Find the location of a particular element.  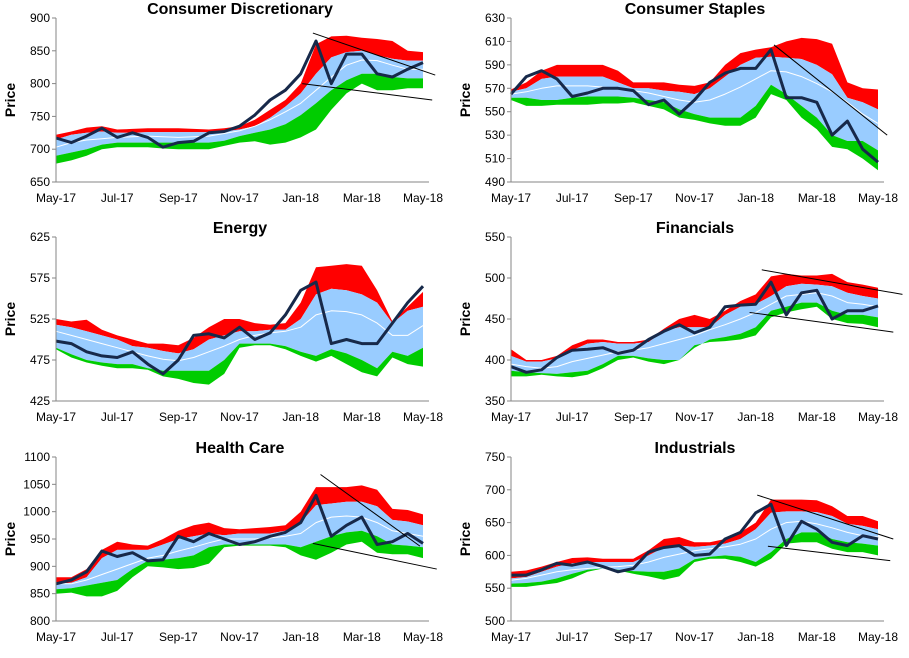

y-tick-label: 750 is located at coordinates (40, 116).